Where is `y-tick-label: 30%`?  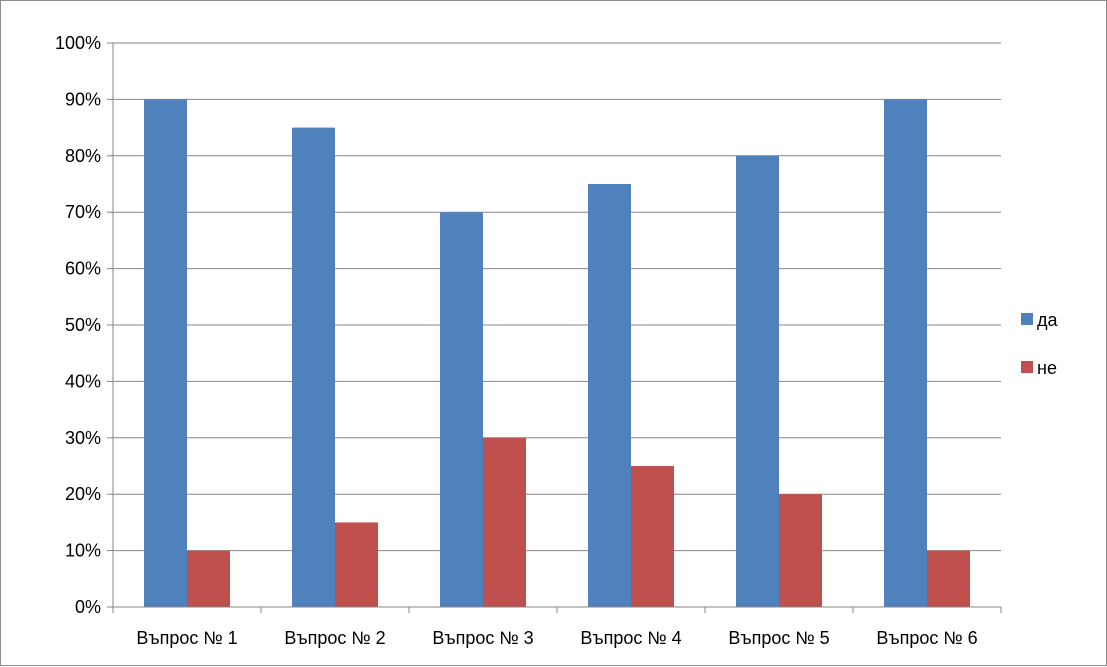
y-tick-label: 30% is located at coordinates (83, 438).